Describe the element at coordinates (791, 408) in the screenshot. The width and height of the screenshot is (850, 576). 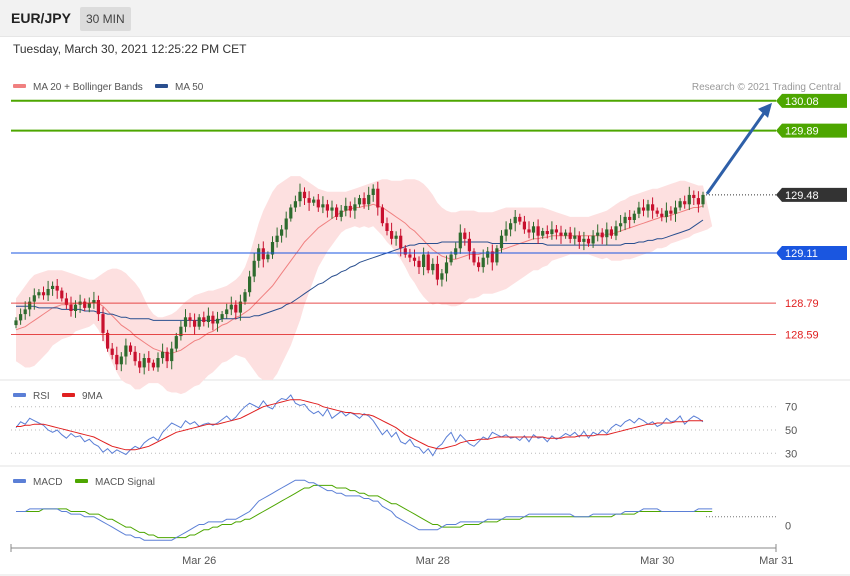
I see `rsi-tick-label: 70` at that location.